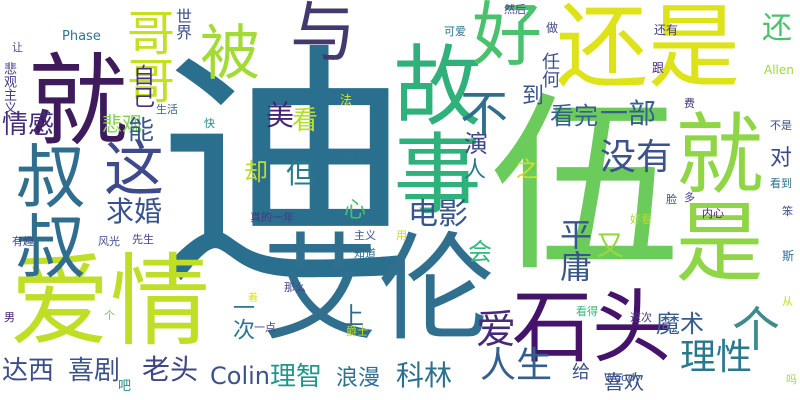  I want to click on word: 浪漫, so click(358, 378).